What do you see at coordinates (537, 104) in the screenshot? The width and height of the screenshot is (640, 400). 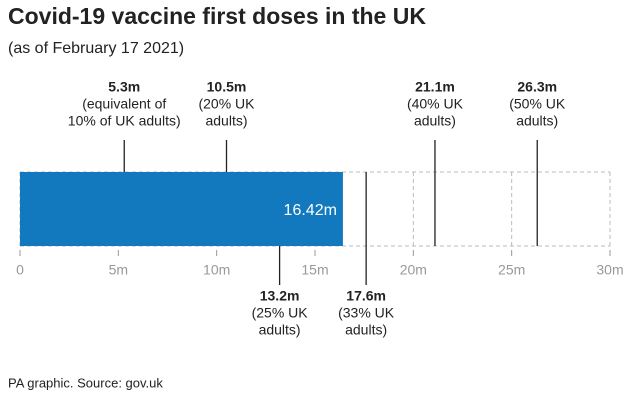 I see `marker-note: (50% UK` at bounding box center [537, 104].